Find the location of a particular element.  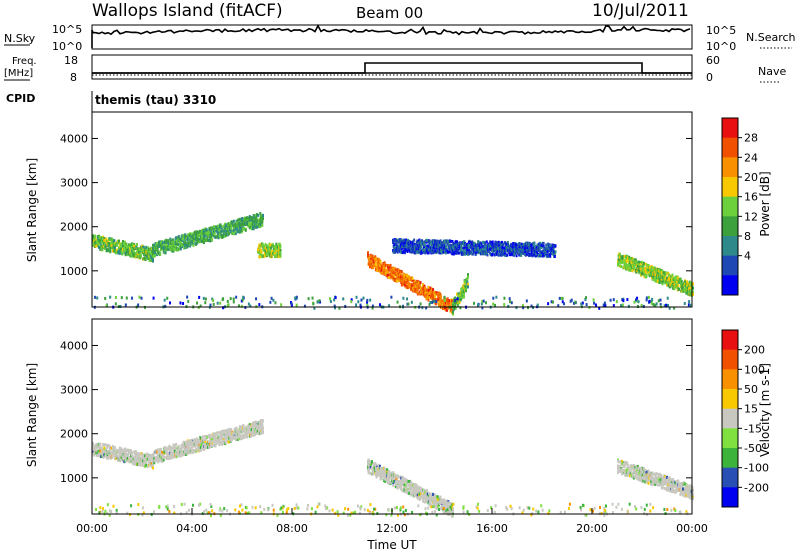

nave-label: Nave is located at coordinates (772, 71).